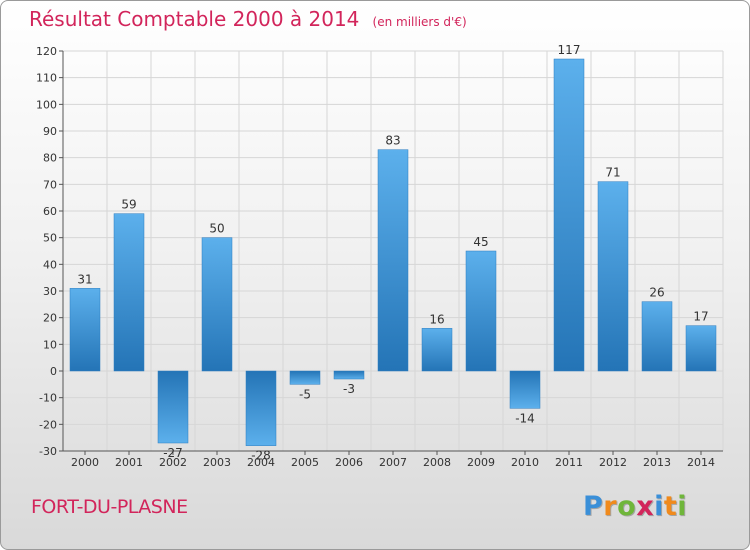  Describe the element at coordinates (50, 158) in the screenshot. I see `y-tick-label: 80` at that location.